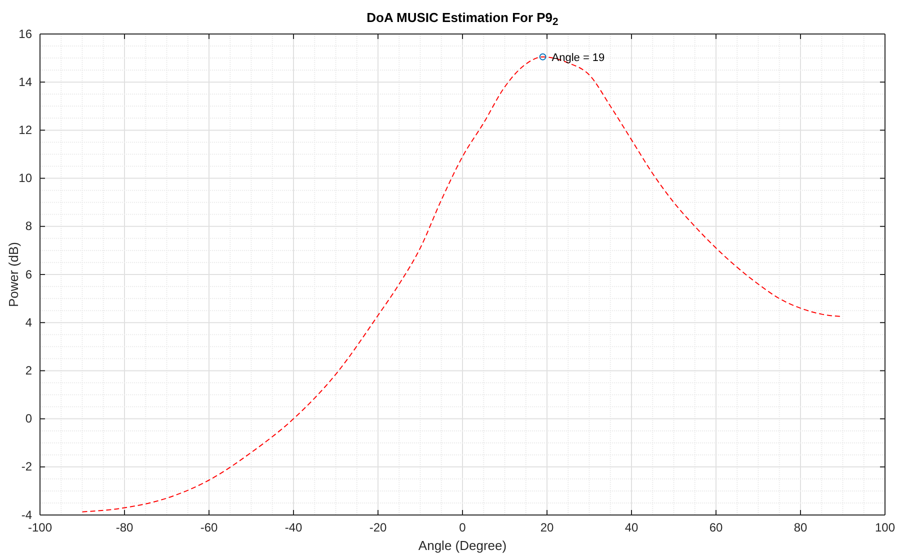  Describe the element at coordinates (716, 527) in the screenshot. I see `x-tick-label: 60` at that location.